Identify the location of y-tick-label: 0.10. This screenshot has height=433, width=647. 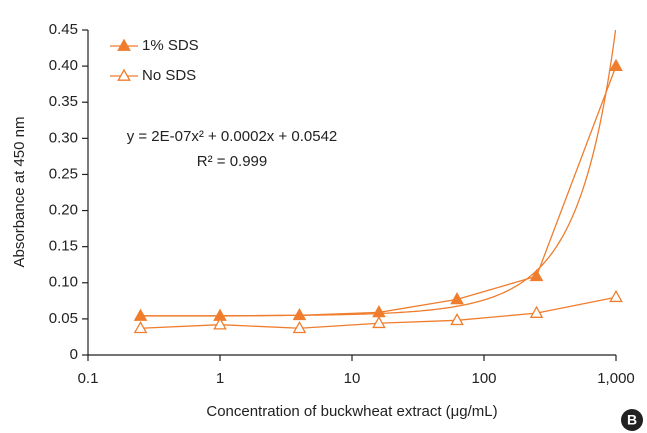
(63, 282).